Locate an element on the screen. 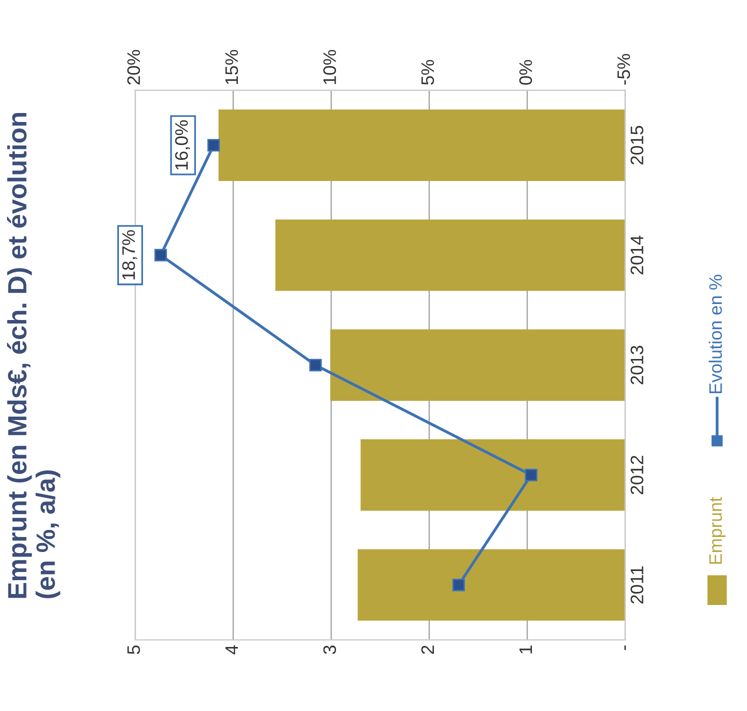 This screenshot has width=747, height=711. y-tick-label: 2011 is located at coordinates (637, 585).